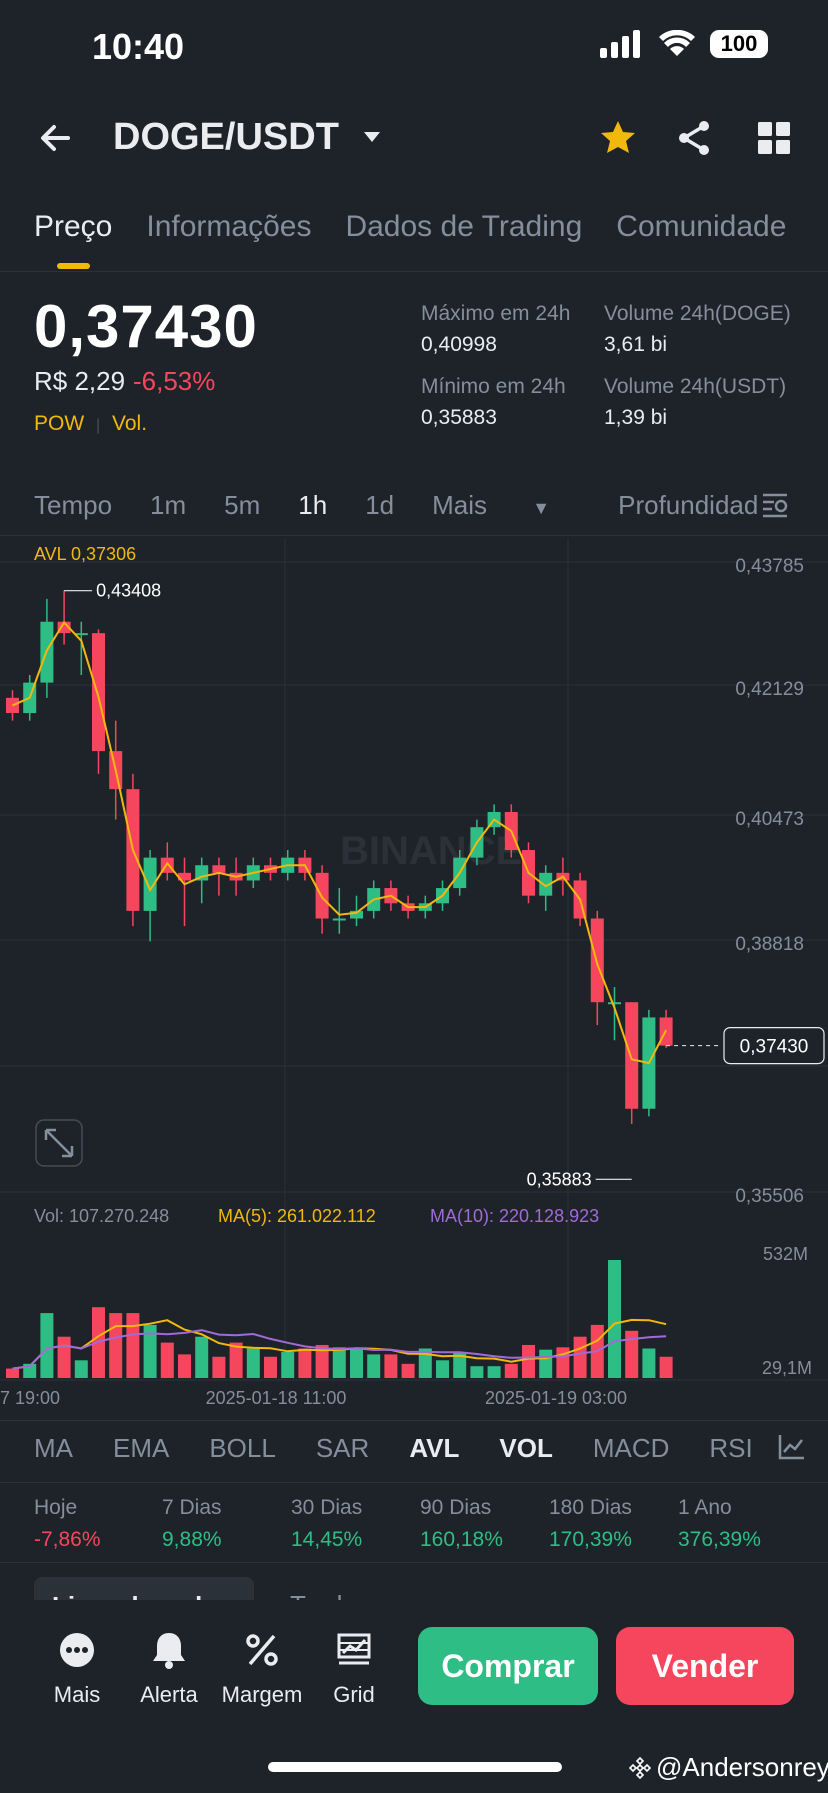  What do you see at coordinates (636, 344) in the screenshot?
I see `vol-doge-value: 3,61 bi` at bounding box center [636, 344].